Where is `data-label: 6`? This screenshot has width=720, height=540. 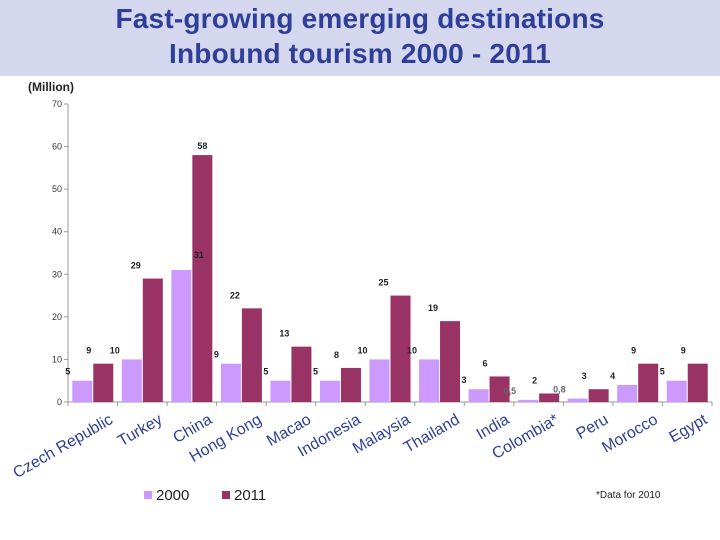 data-label: 6 is located at coordinates (485, 363).